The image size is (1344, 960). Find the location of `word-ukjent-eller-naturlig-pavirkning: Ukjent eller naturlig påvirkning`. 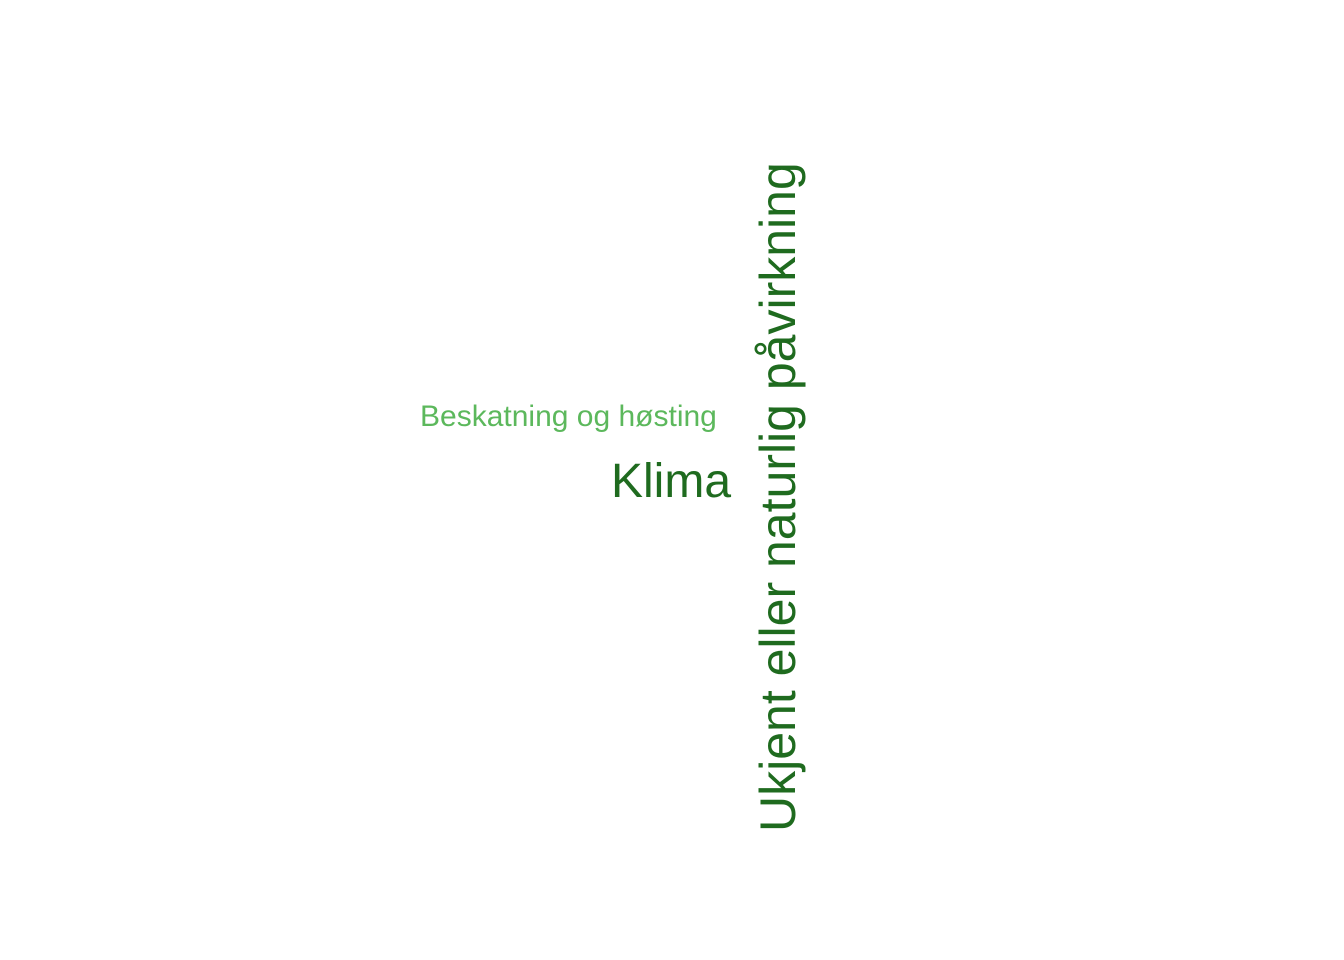

word-ukjent-eller-naturlig-pavirkning: Ukjent eller naturlig påvirkning is located at coordinates (778, 497).